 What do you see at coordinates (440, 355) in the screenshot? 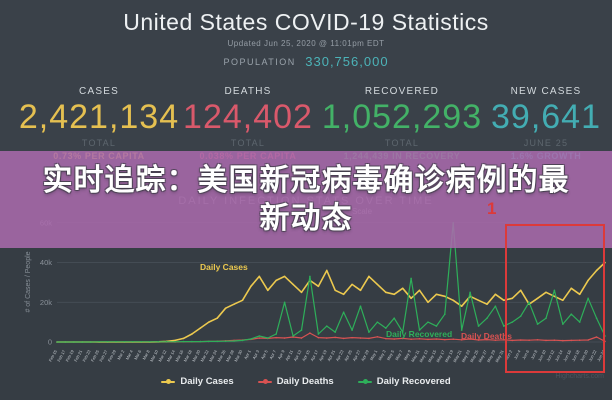
I see `x-tick-label: May 17` at bounding box center [440, 355].